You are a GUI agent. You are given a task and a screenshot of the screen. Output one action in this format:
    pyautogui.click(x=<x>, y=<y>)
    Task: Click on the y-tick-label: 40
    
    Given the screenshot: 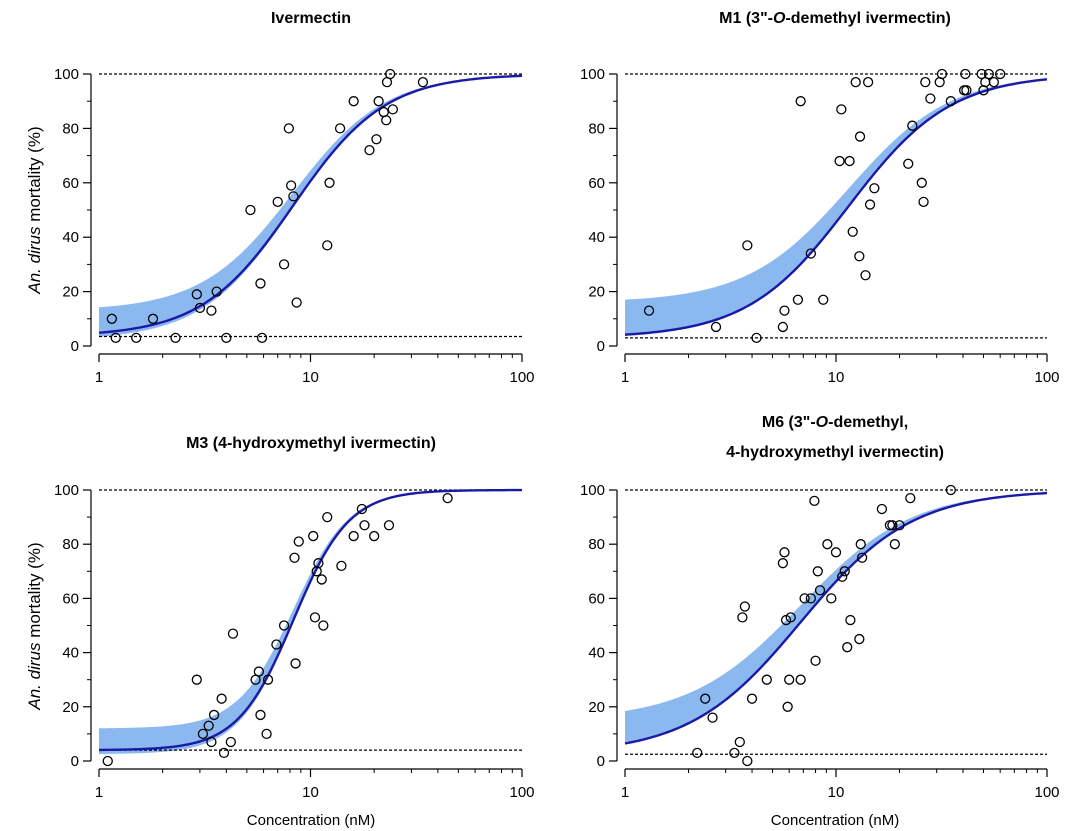 What is the action you would take?
    pyautogui.click(x=70, y=653)
    